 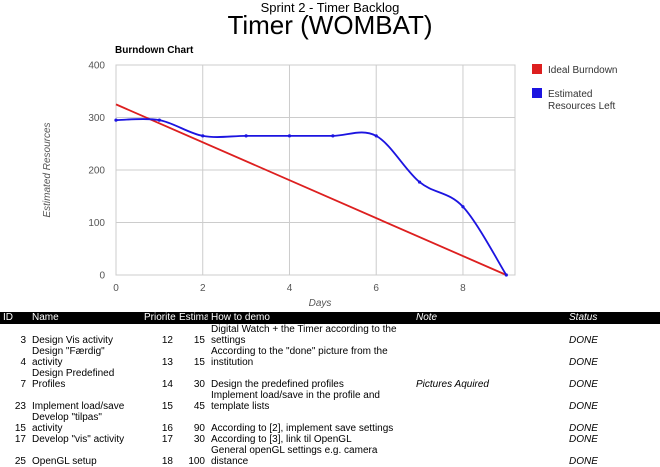 What do you see at coordinates (72, 340) in the screenshot?
I see `cell-name: Design Vis activity` at bounding box center [72, 340].